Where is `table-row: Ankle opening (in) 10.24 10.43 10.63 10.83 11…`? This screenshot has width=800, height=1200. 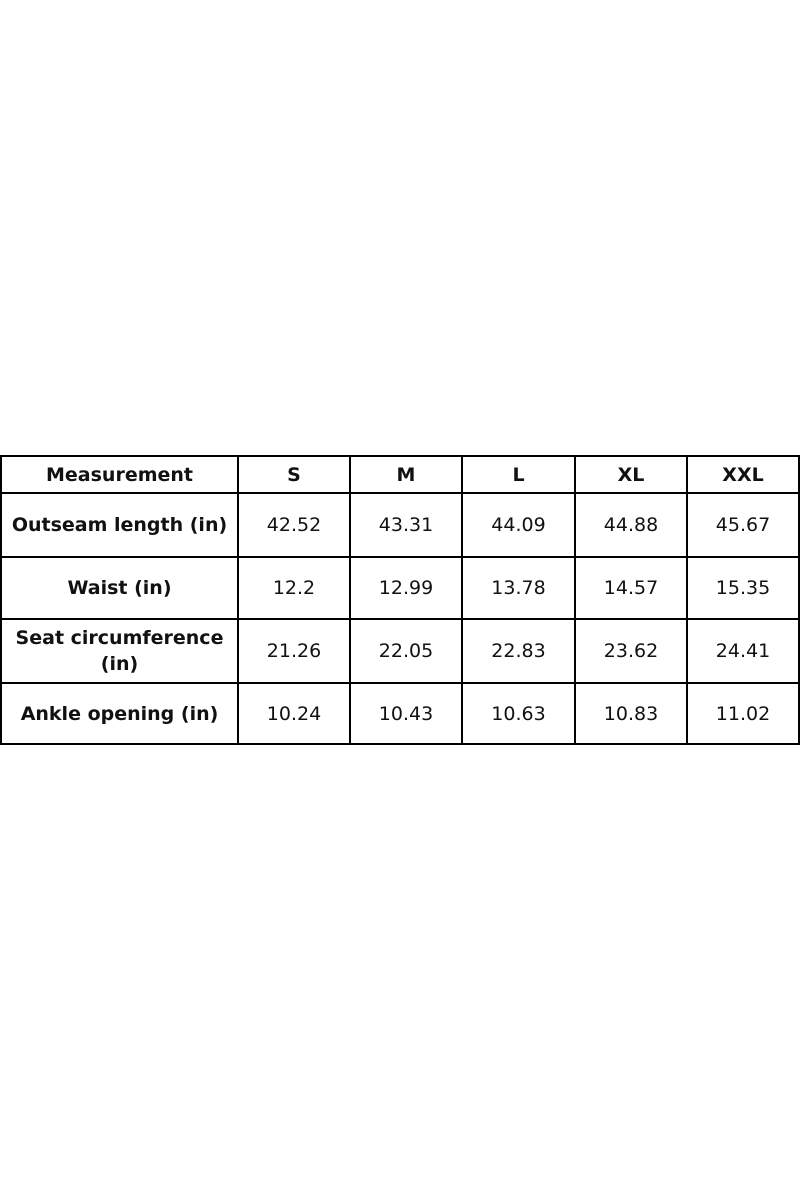
table-row: Ankle opening (in) 10.24 10.43 10.63 10.83 11… is located at coordinates (400, 713).